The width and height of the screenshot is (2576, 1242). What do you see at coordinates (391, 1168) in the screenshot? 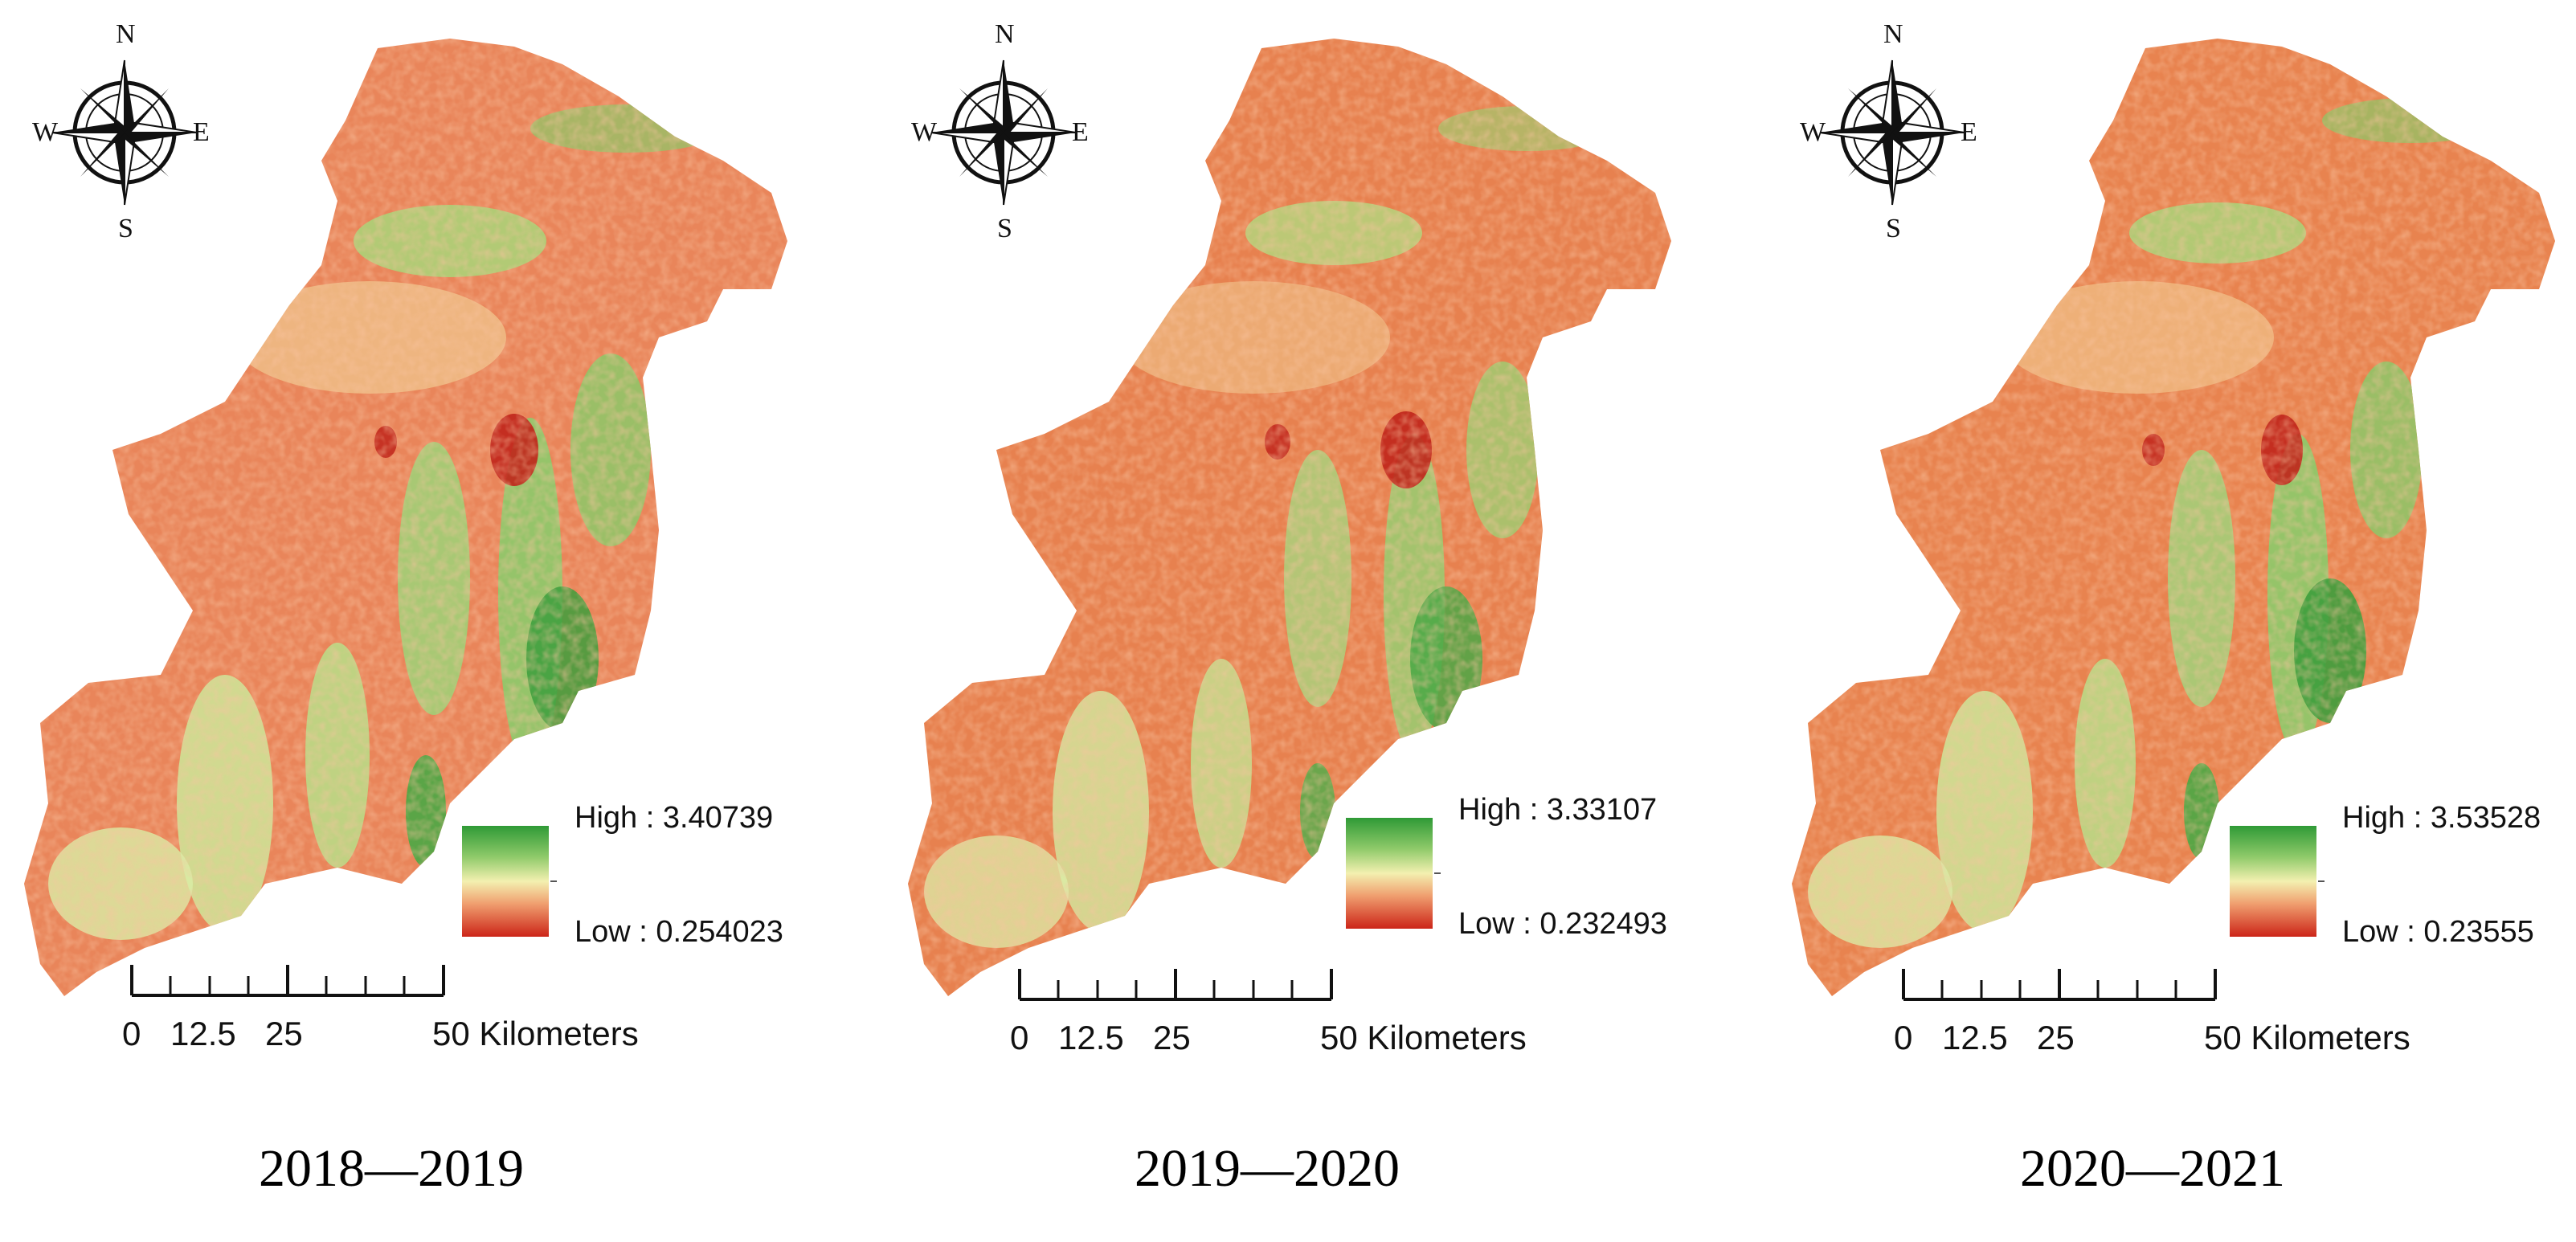
I see `period-label: 2018—2019` at bounding box center [391, 1168].